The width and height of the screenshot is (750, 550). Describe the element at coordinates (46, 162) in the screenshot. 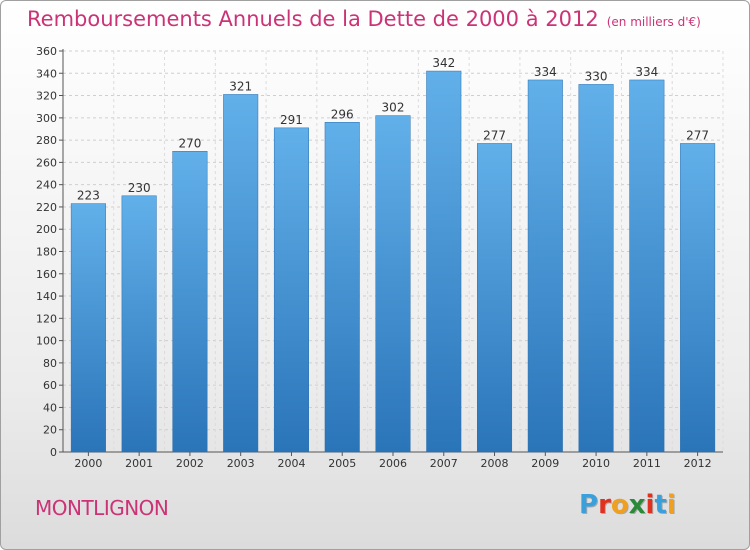

I see `y-tick-label: 260` at that location.